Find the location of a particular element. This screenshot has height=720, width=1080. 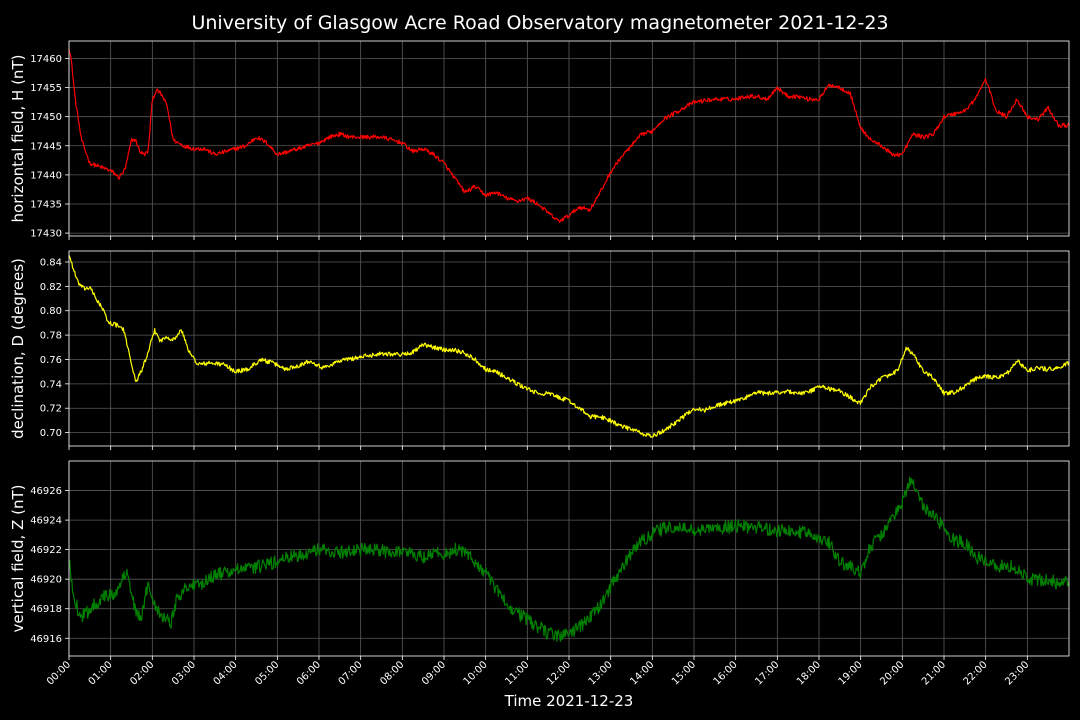

y-tick-label: 46916 is located at coordinates (46, 639).